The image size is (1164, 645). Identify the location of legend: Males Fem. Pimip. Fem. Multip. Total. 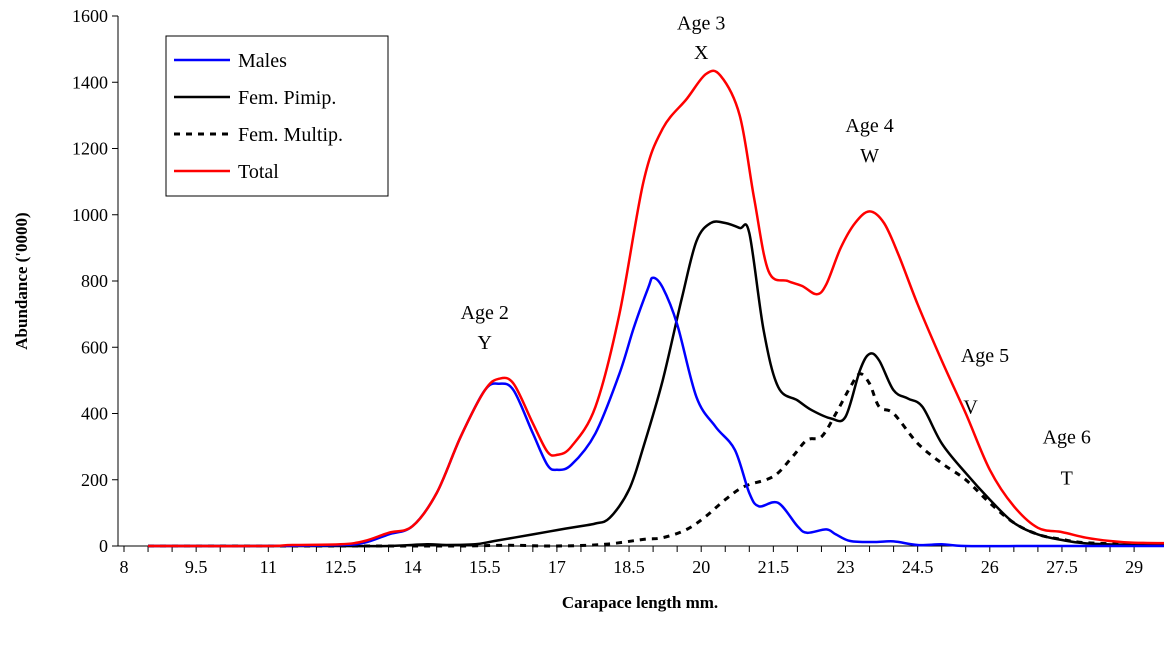
(277, 116).